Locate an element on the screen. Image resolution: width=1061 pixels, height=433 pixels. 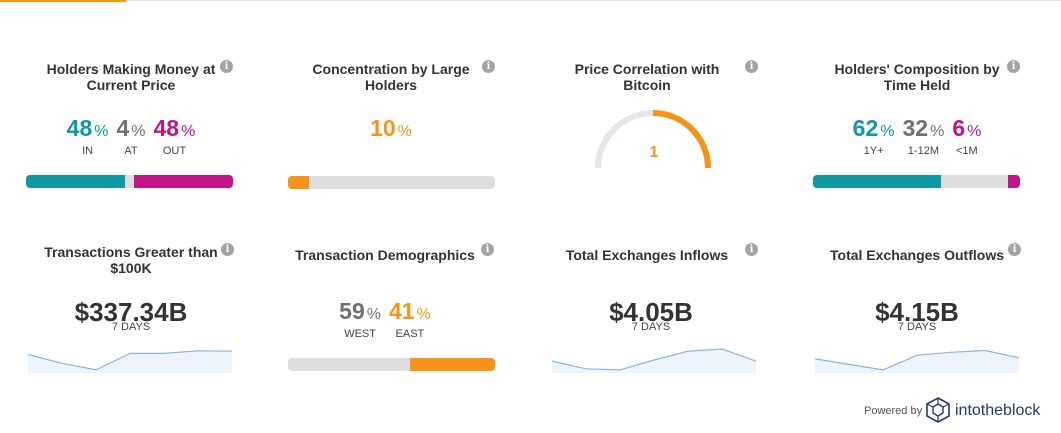
stat-label: <1M is located at coordinates (966, 151).